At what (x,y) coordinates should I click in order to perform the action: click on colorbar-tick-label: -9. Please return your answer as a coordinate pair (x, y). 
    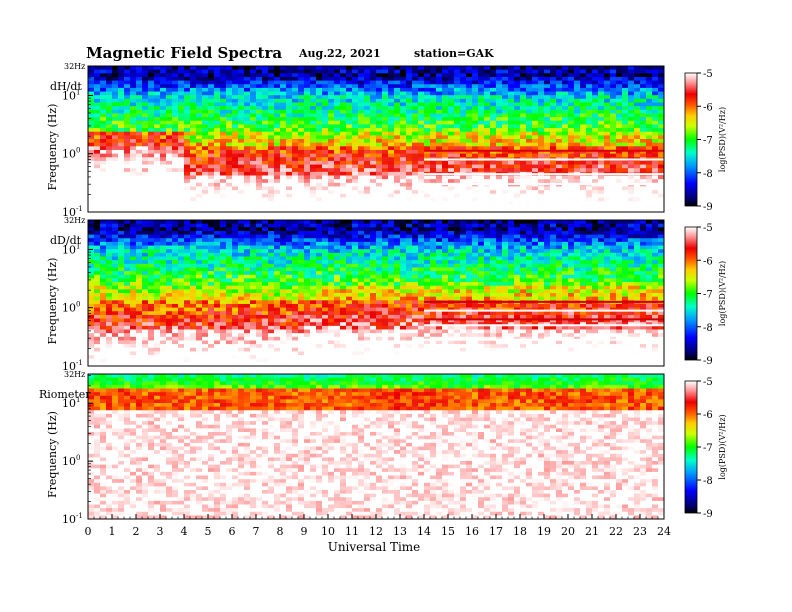
    Looking at the image, I should click on (708, 207).